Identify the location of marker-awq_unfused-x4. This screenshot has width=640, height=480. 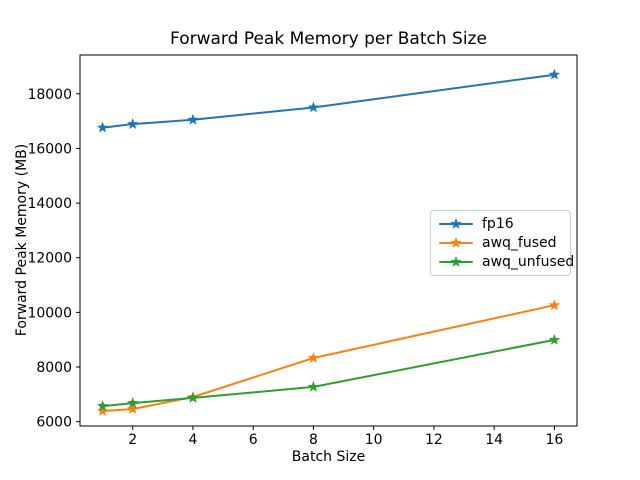
(193, 397).